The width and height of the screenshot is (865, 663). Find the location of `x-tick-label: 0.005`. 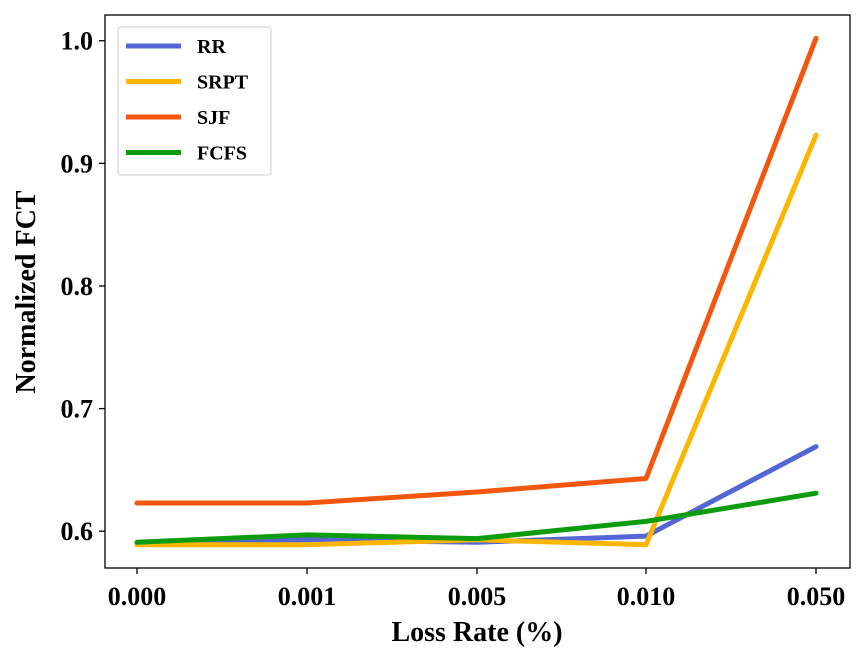

x-tick-label: 0.005 is located at coordinates (477, 596).